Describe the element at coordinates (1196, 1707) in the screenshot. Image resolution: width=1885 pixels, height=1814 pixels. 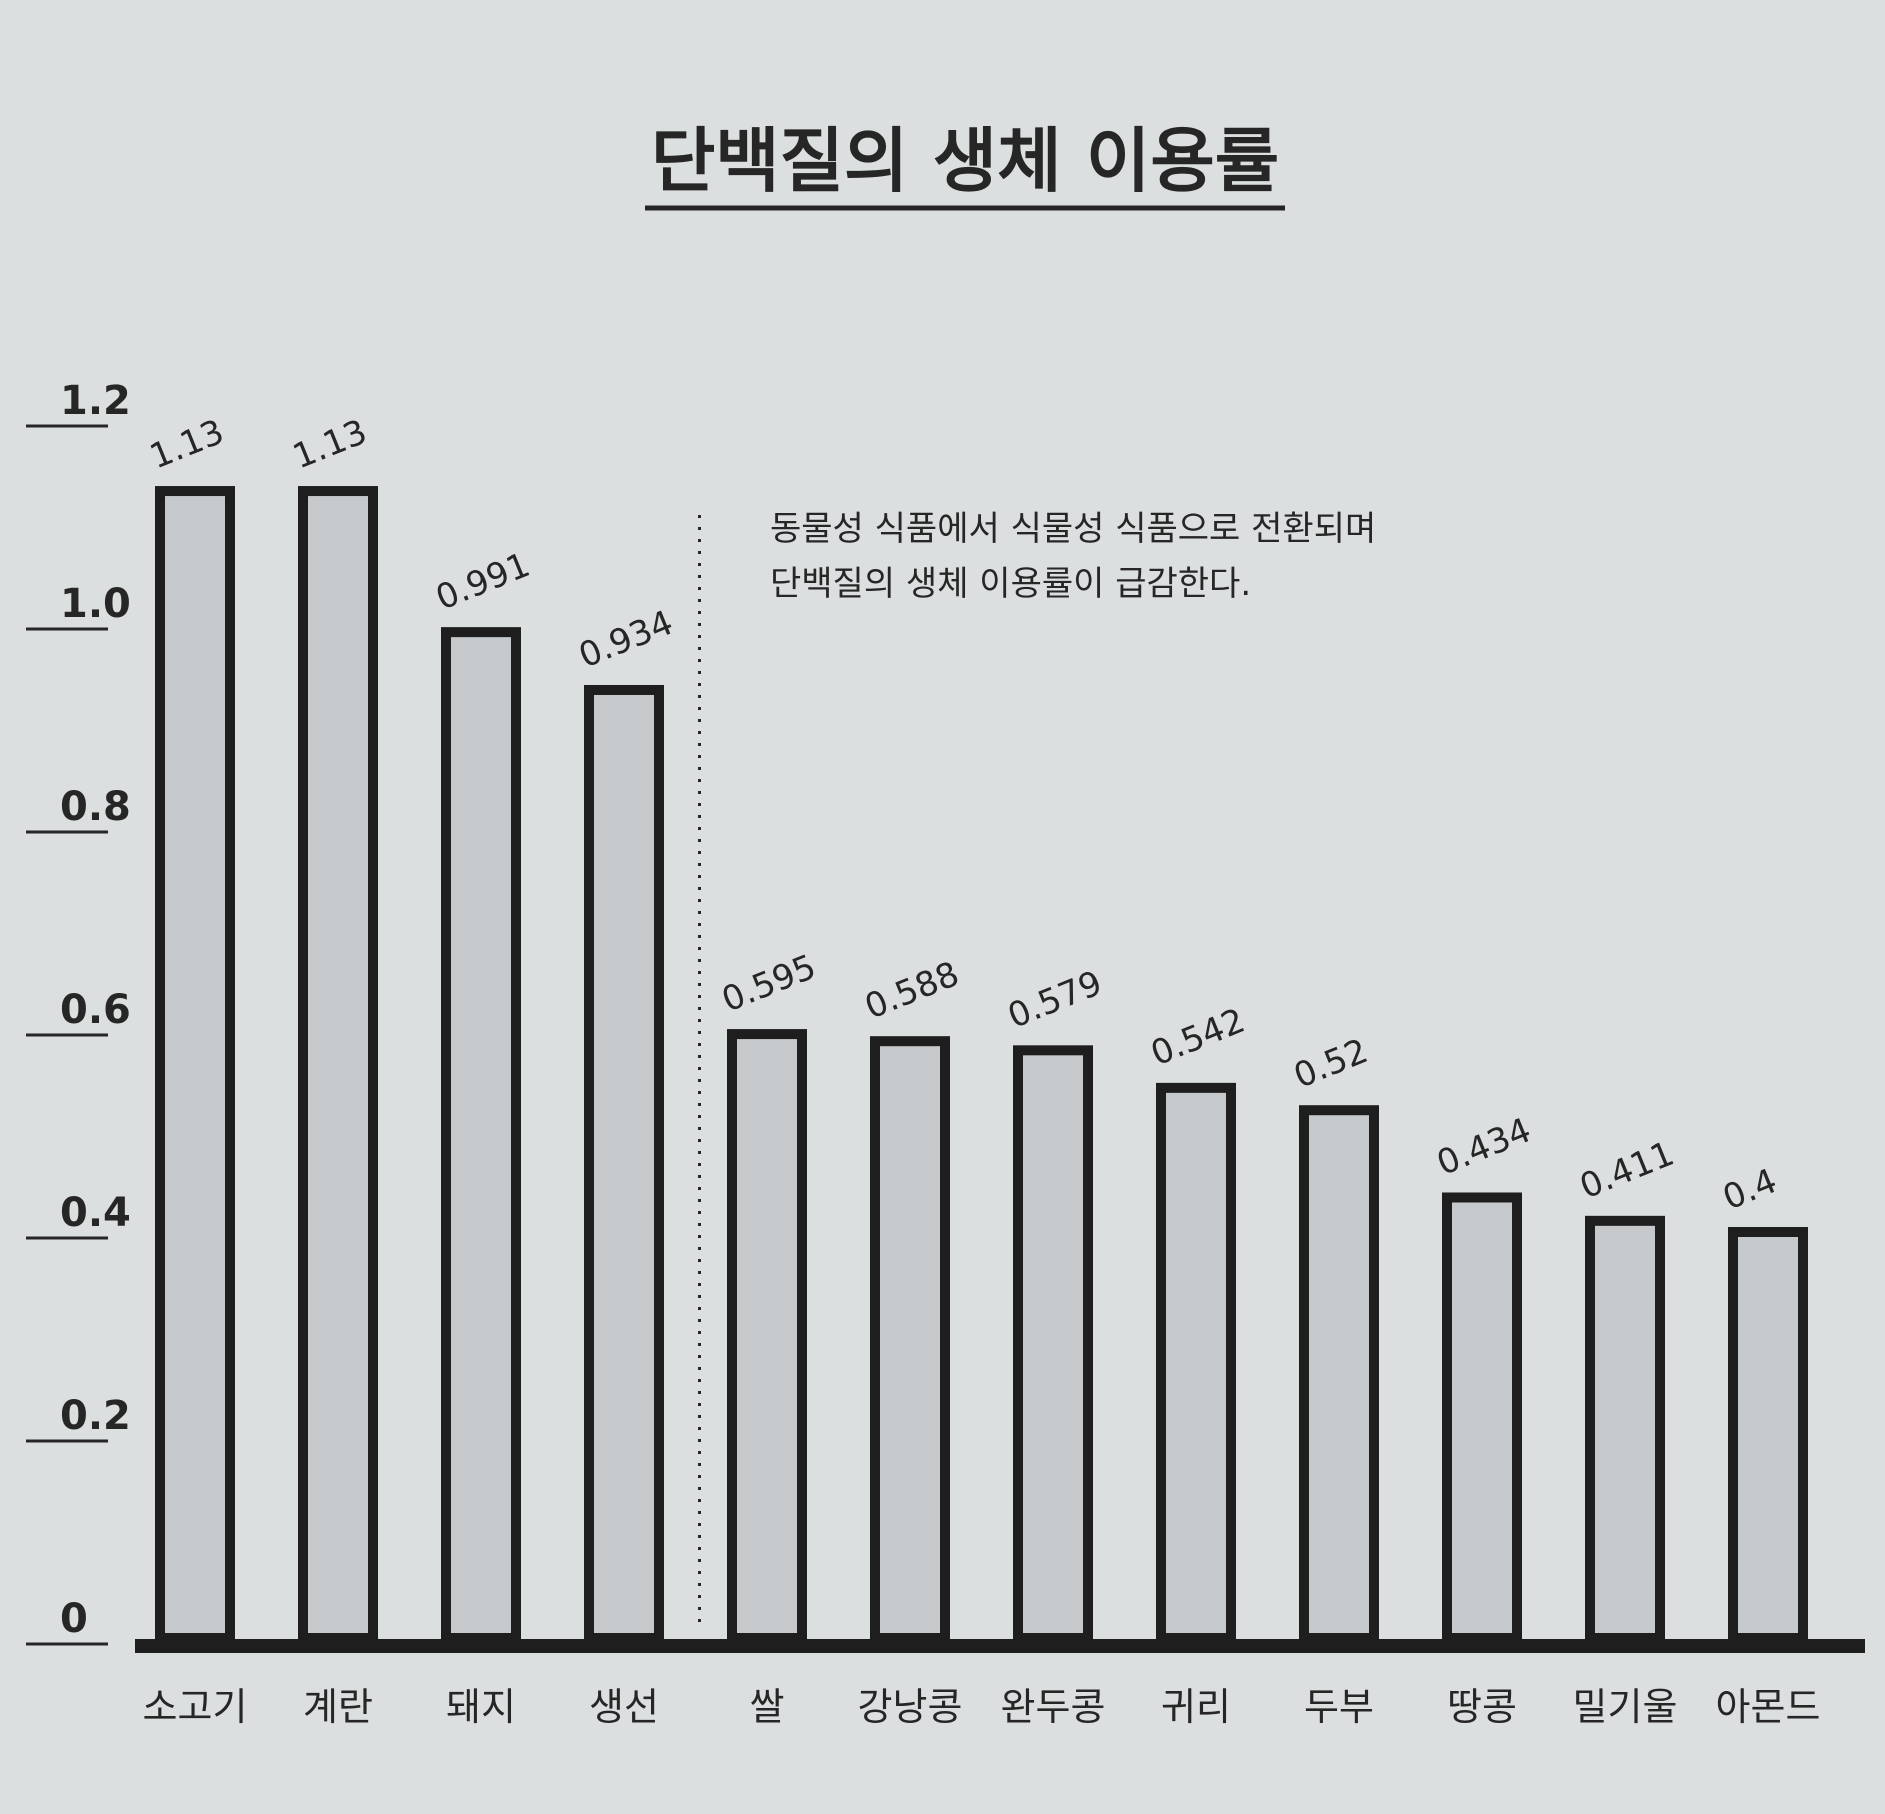
I see `x-tick-label: 귀리` at that location.